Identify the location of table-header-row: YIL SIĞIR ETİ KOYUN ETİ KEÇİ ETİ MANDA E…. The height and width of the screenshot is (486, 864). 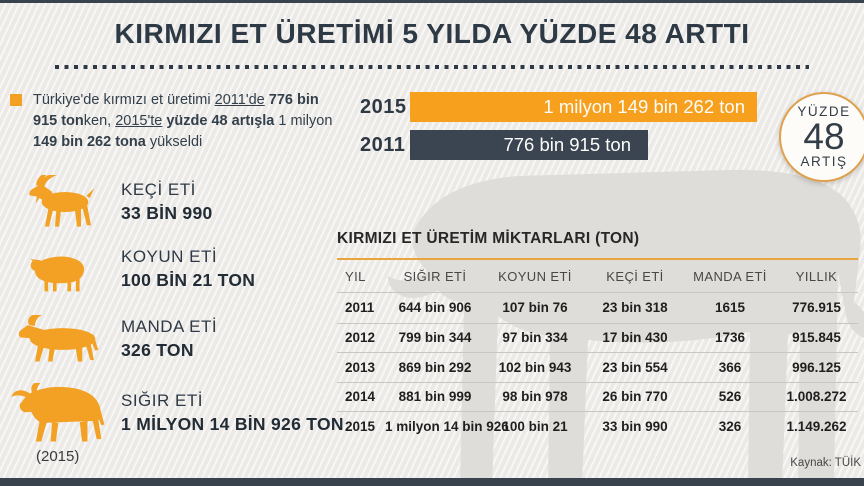
(597, 276).